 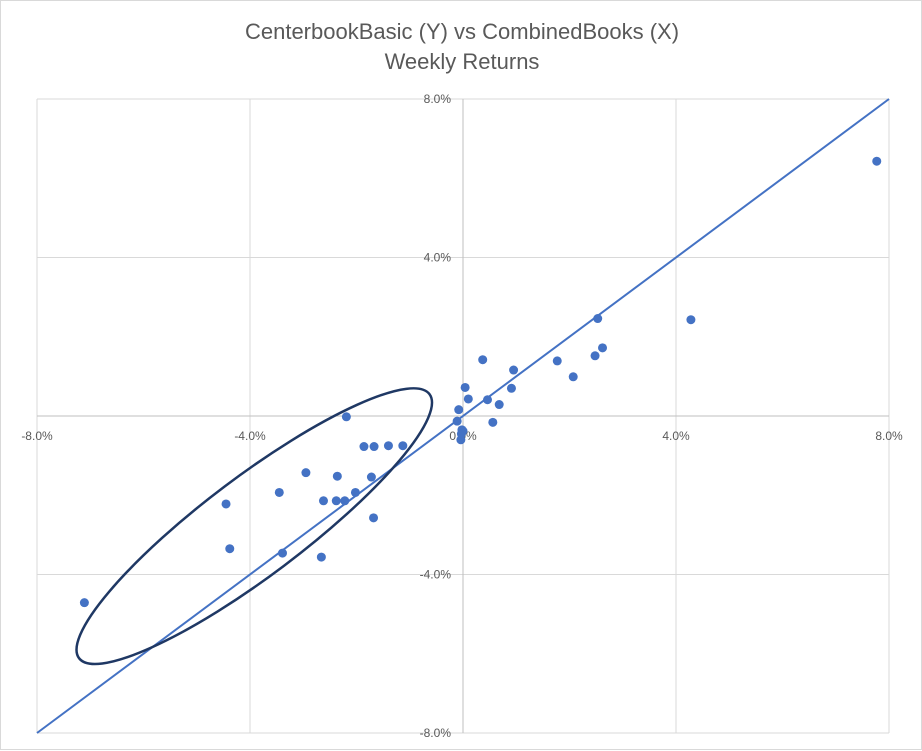 I want to click on y-tick-label: 8.0%, so click(x=438, y=99).